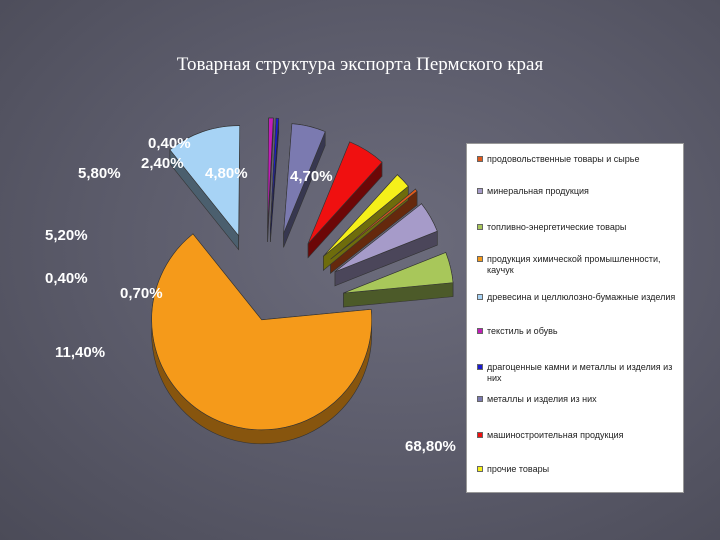 Image resolution: width=720 pixels, height=540 pixels. Describe the element at coordinates (226, 173) in the screenshot. I see `data-label: 4,80%` at that location.